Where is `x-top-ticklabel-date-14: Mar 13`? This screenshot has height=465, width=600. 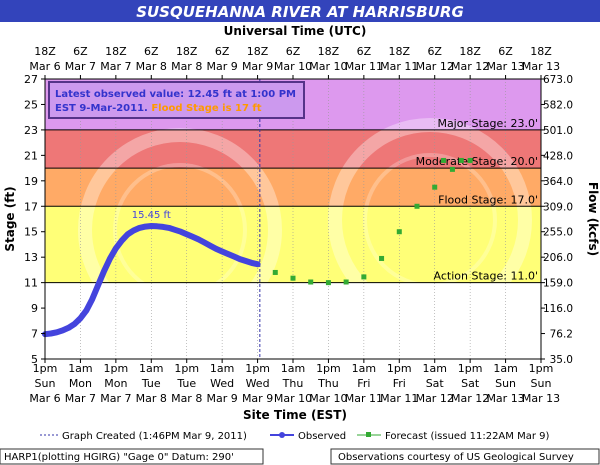 x-top-ticklabel-date-14: Mar 13 is located at coordinates (541, 66).